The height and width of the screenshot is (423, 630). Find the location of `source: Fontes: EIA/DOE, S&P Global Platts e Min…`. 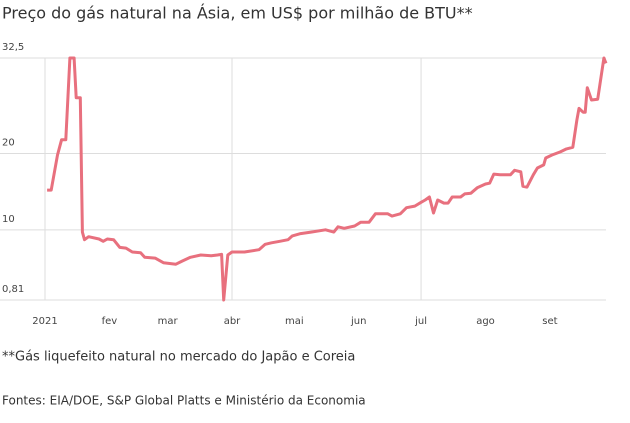

source: Fontes: EIA/DOE, S&P Global Platts e Min… is located at coordinates (184, 401).